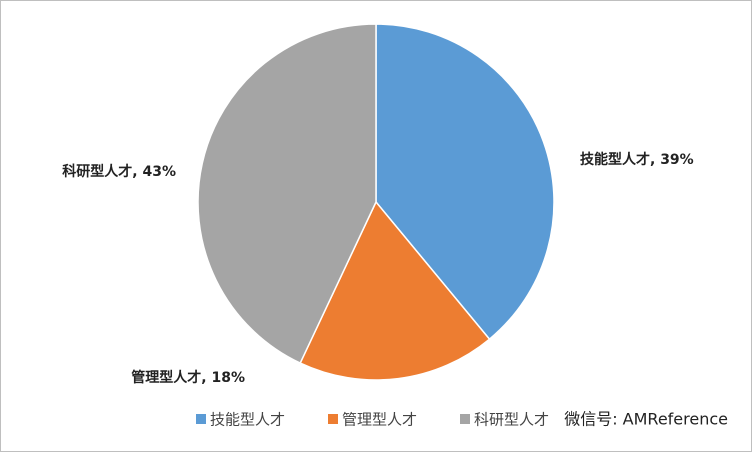  What do you see at coordinates (646, 419) in the screenshot?
I see `watermark: 微信号: AMReference` at bounding box center [646, 419].